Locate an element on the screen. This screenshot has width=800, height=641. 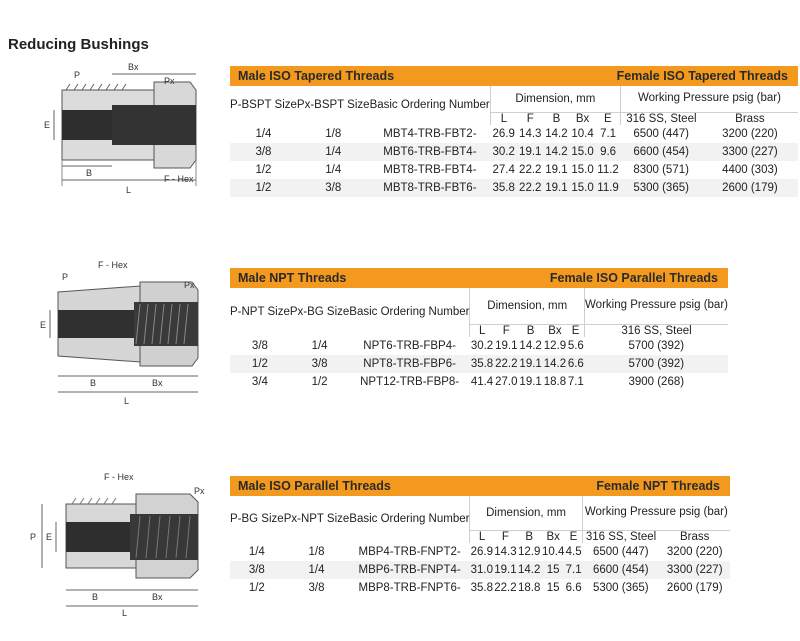
table-header-row: L F B Bx E 316 SS, Steel is located at coordinates (479, 330).